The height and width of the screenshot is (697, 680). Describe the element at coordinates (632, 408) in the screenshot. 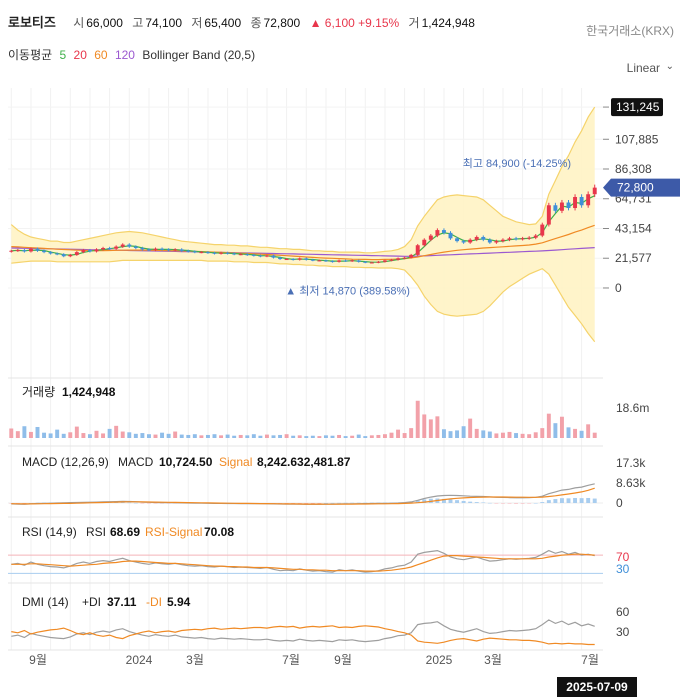

I see `volume-axis-label: 18.6m` at that location.